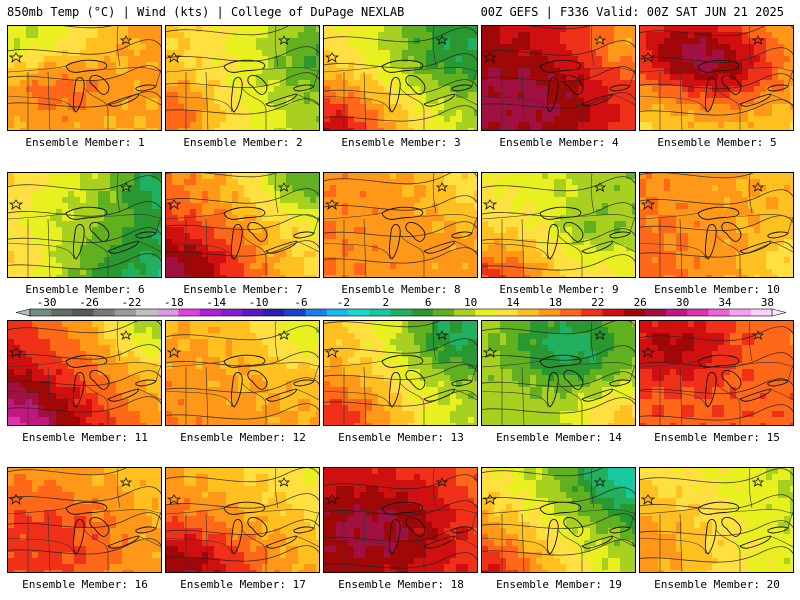  Describe the element at coordinates (47, 302) in the screenshot. I see `colorbar-tick-label: -30` at that location.